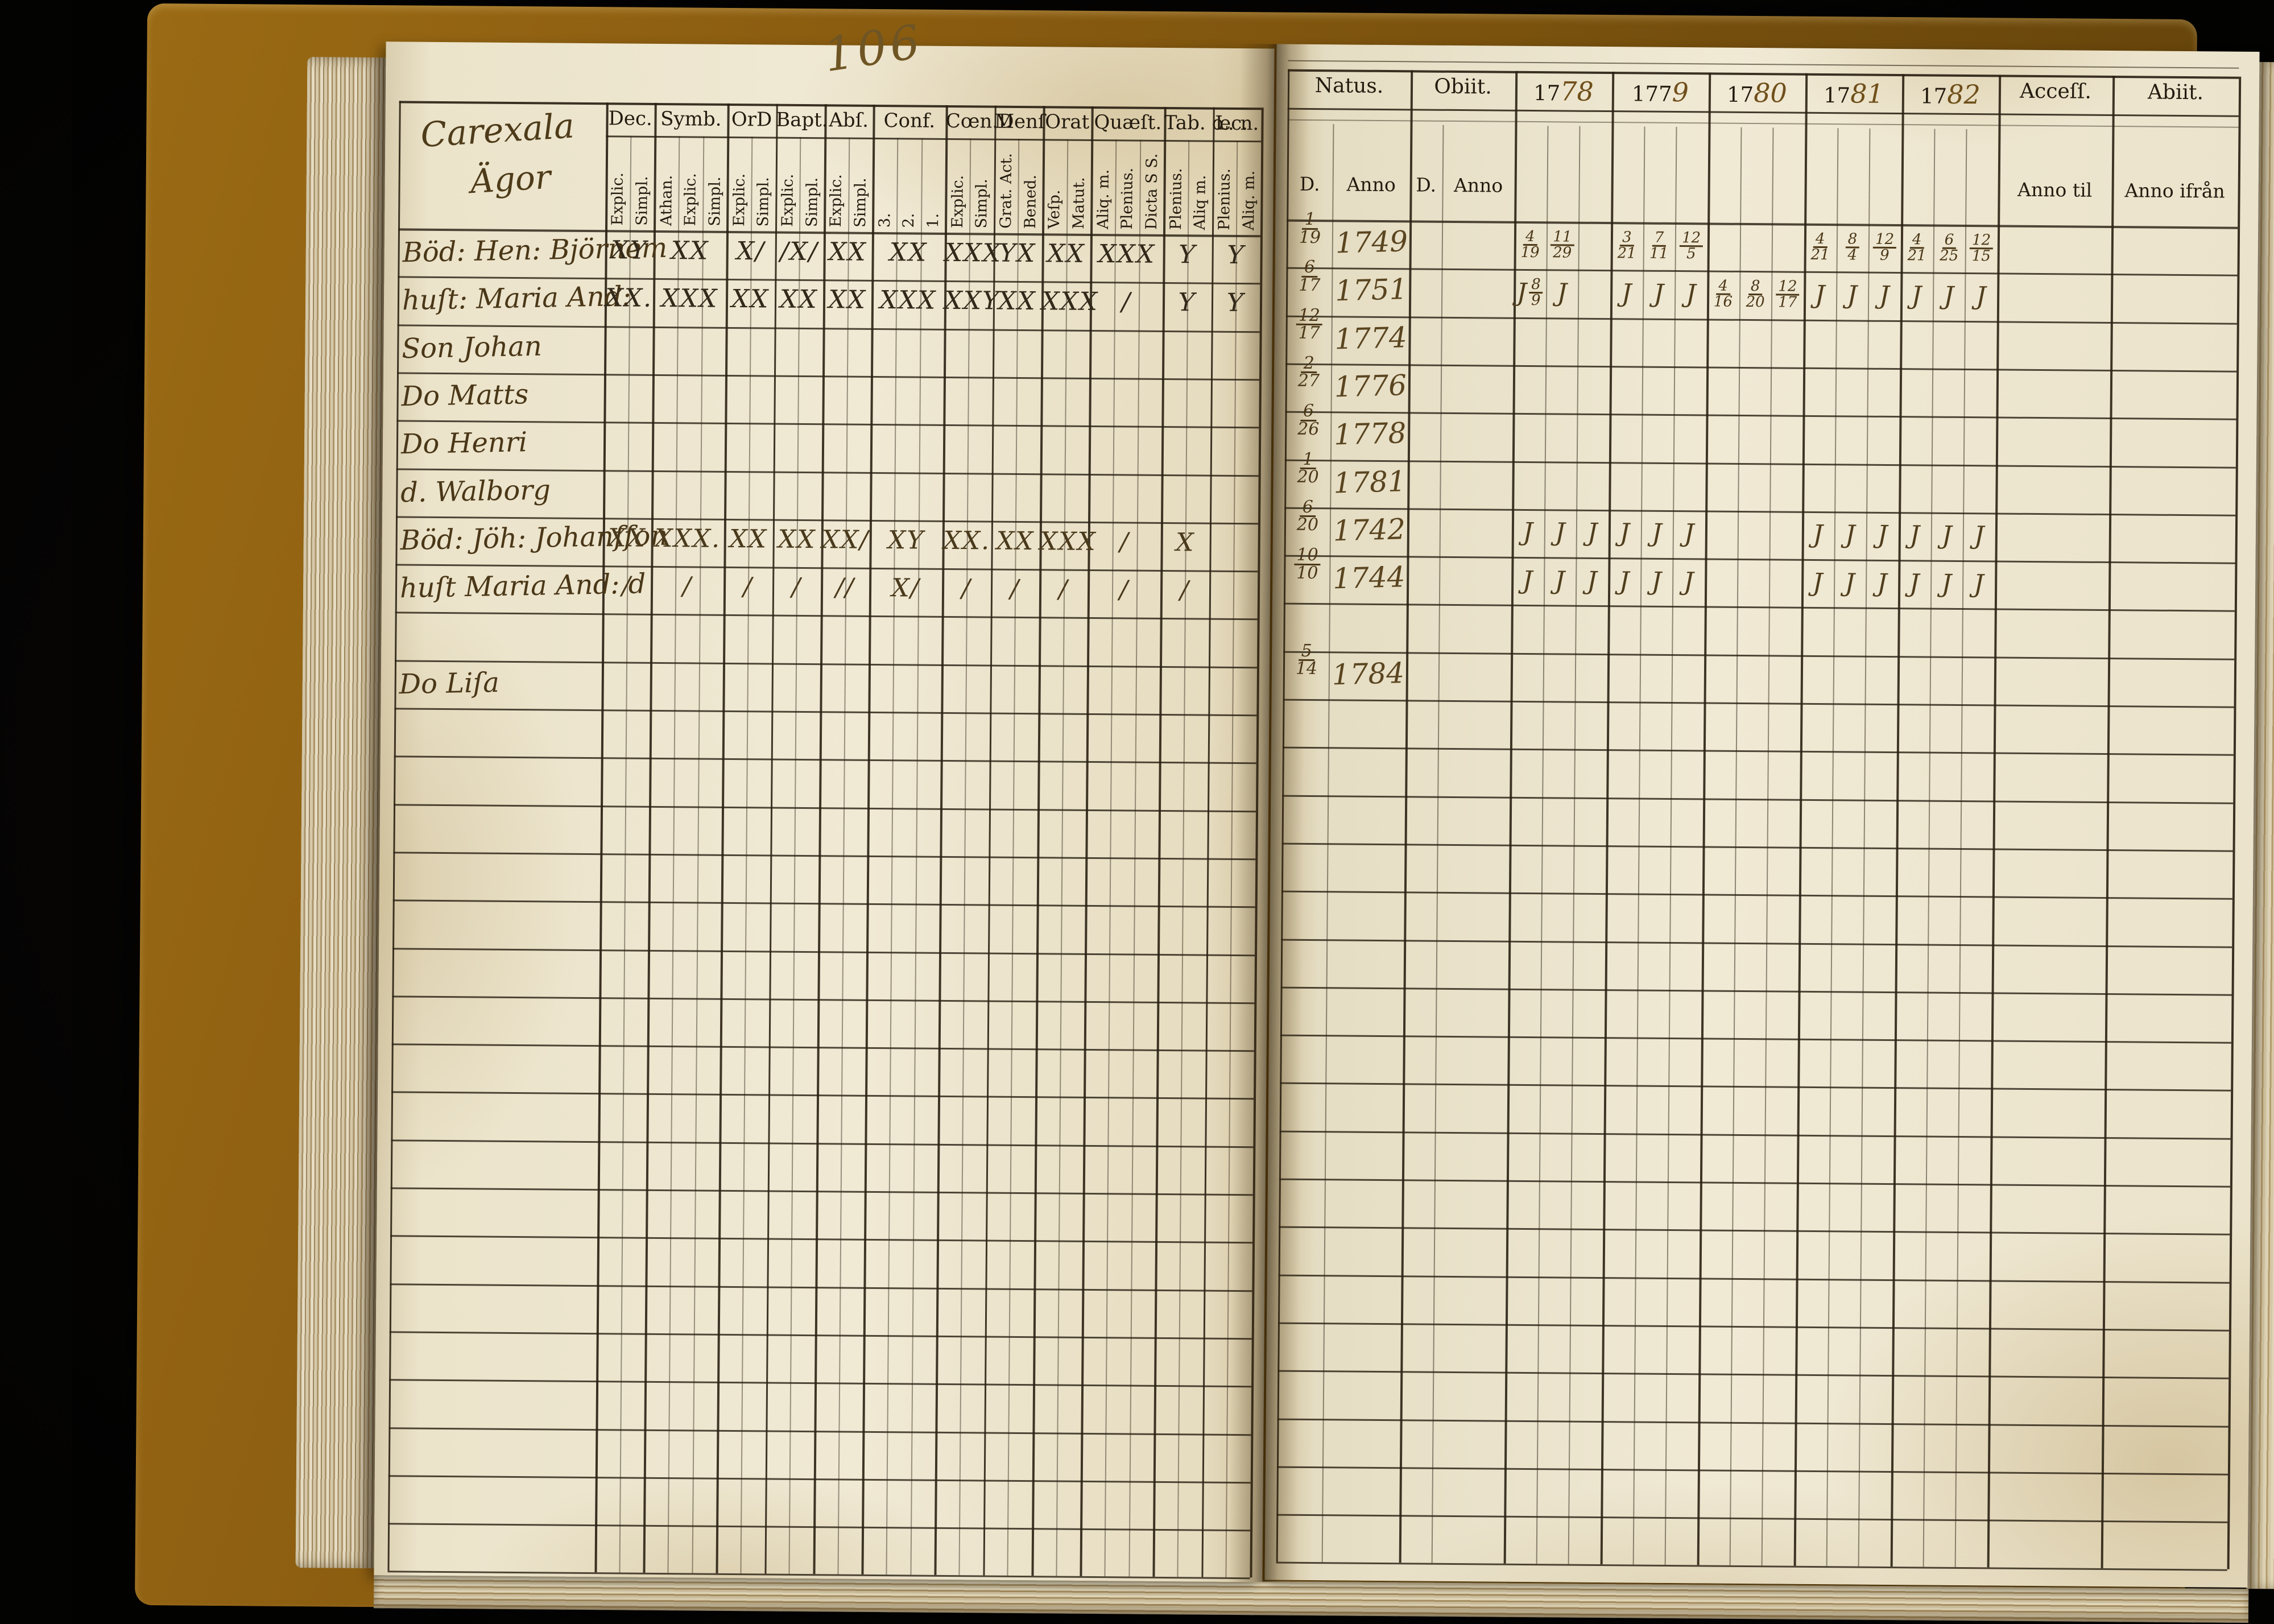 The image size is (2274, 1624). Describe the element at coordinates (630, 118) in the screenshot. I see `column-header-0: Dec.` at that location.